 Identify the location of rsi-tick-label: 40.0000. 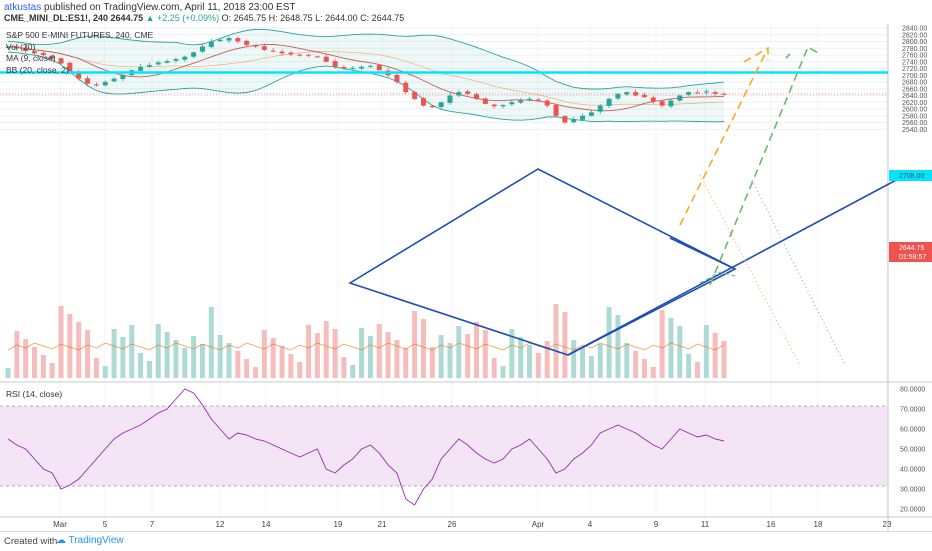
(912, 470).